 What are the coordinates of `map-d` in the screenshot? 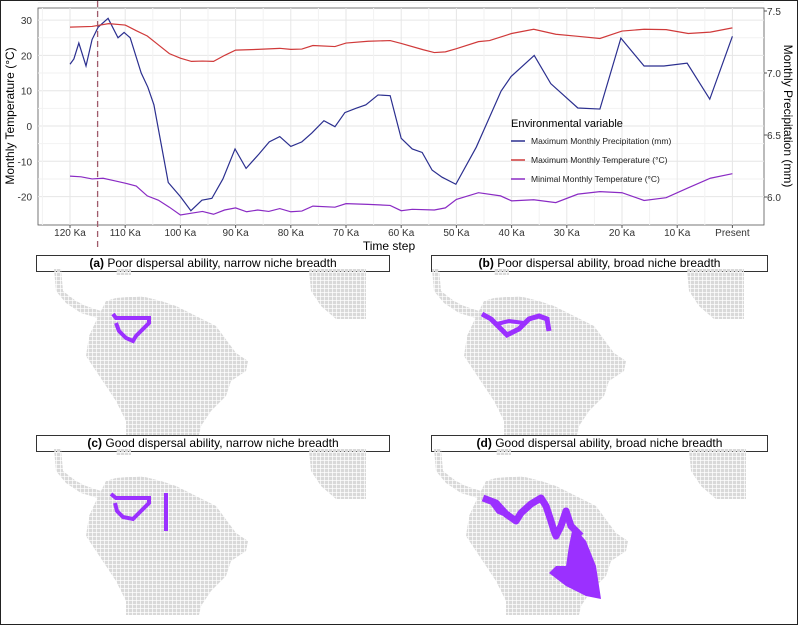 It's located at (590, 532).